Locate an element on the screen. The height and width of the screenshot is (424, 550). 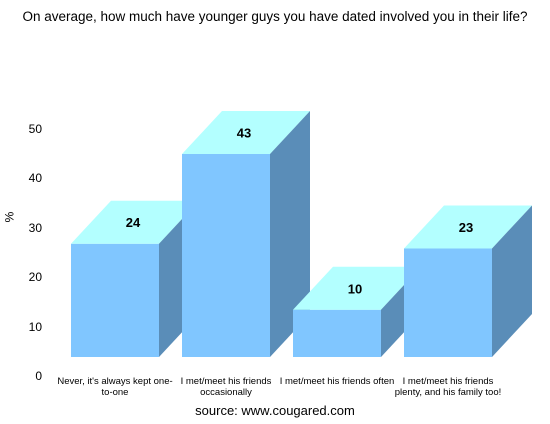
chart-source: source: www.cougared.com is located at coordinates (275, 410).